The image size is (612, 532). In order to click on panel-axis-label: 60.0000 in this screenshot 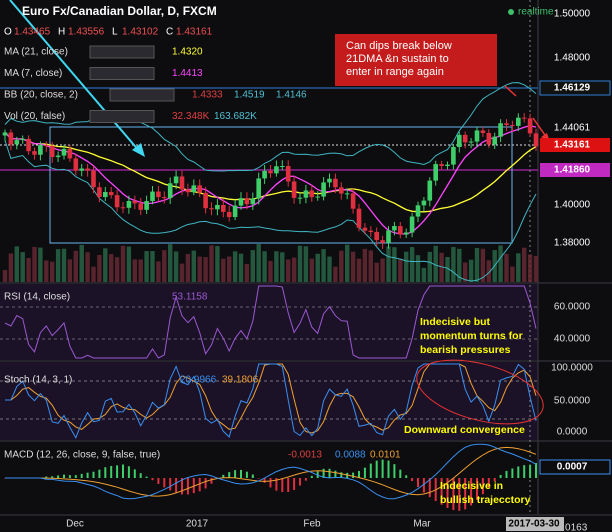, I will do `click(572, 307)`.